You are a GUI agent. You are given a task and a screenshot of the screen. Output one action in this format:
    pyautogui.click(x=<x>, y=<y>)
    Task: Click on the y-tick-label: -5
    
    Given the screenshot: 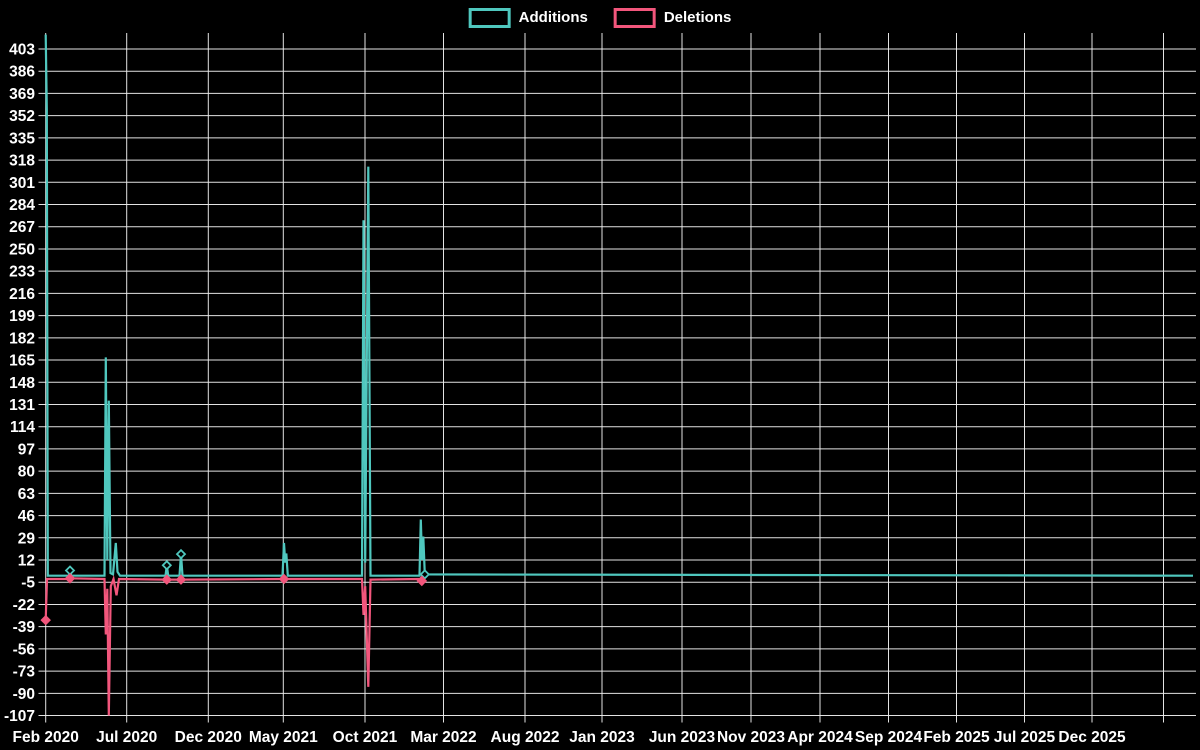 What is the action you would take?
    pyautogui.click(x=28, y=583)
    